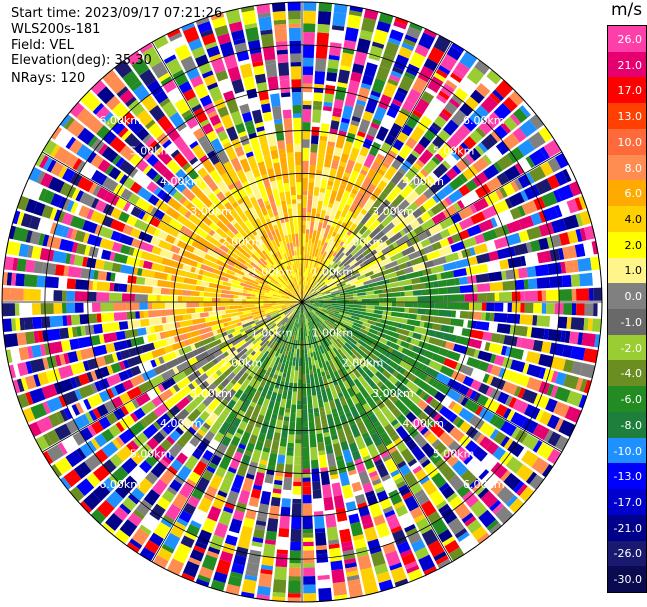  Describe the element at coordinates (630, 39) in the screenshot. I see `colorbar-tick-label: 26.0` at that location.